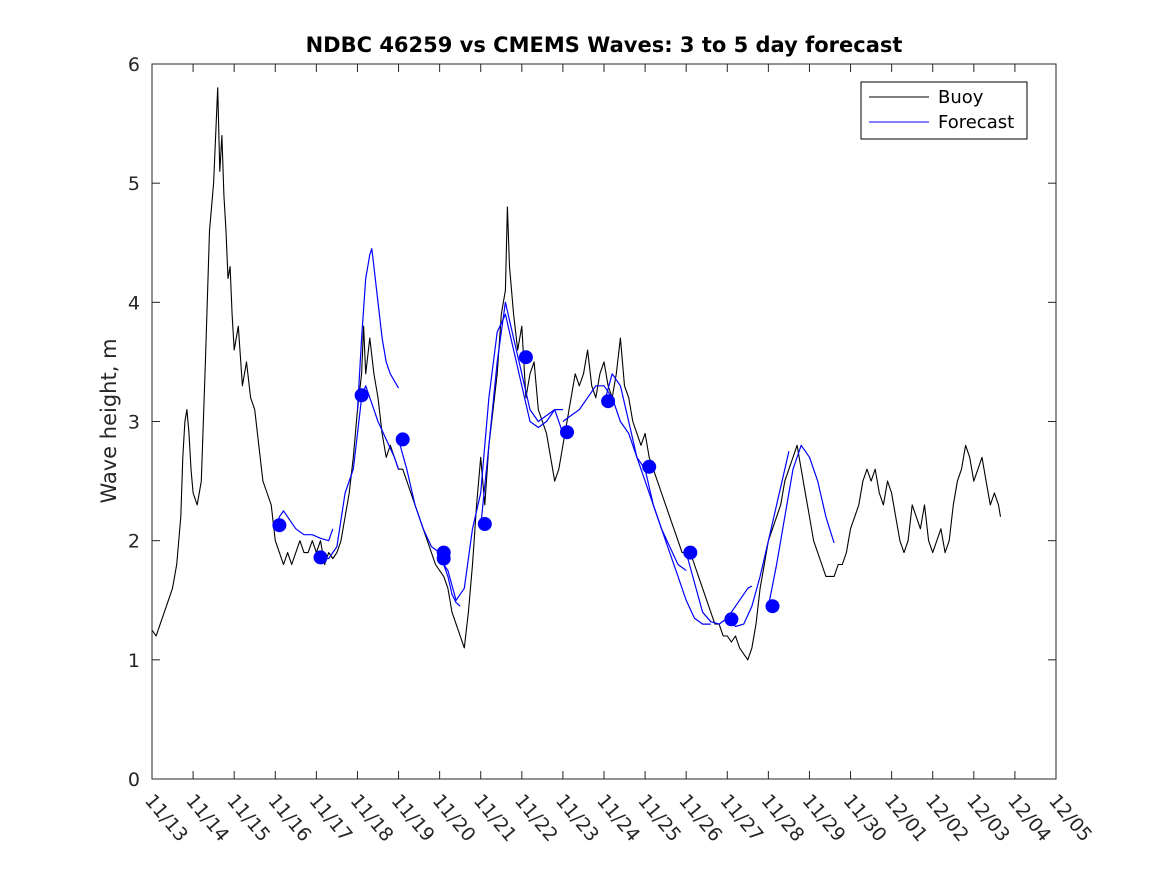  What do you see at coordinates (961, 97) in the screenshot?
I see `legend-label-buoy: Buoy` at bounding box center [961, 97].